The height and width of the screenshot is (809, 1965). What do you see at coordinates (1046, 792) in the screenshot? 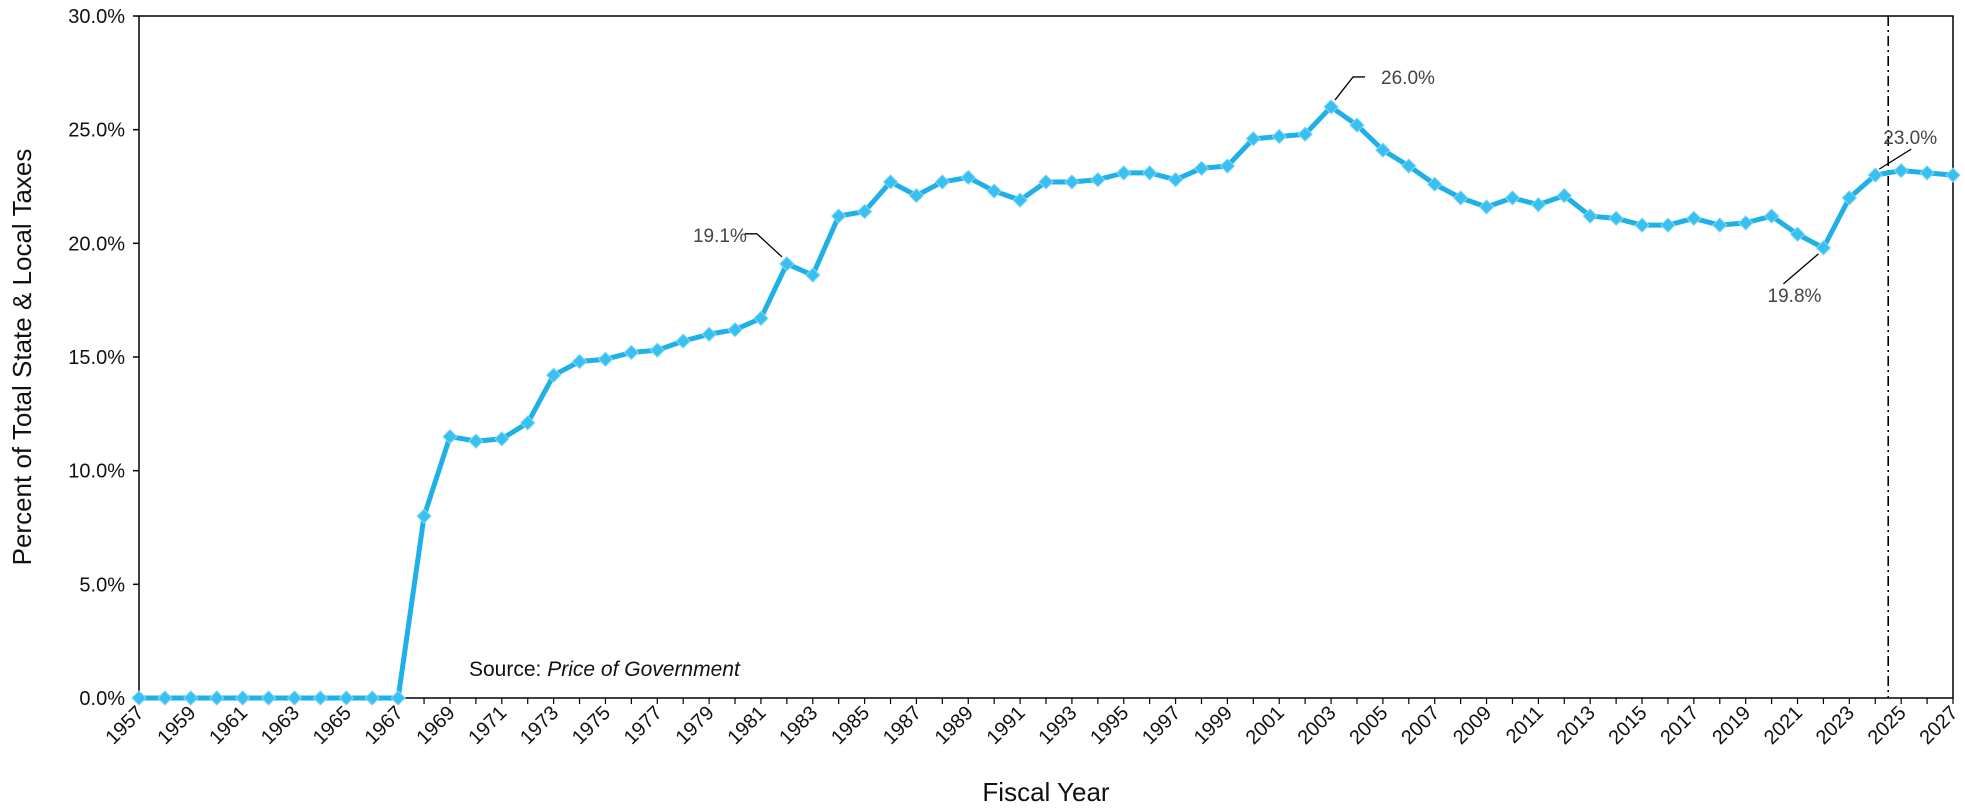
I see `x-axis-title: Fiscal Year` at bounding box center [1046, 792].